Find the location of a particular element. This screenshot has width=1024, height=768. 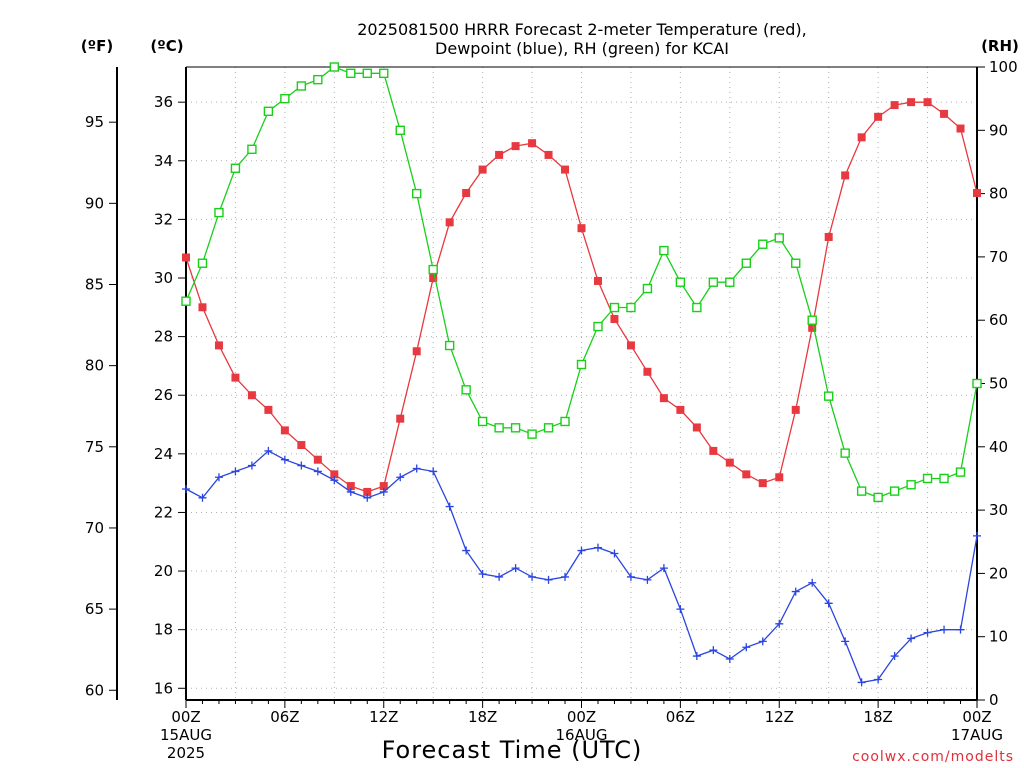

fahrenheit-tick-label: 90 is located at coordinates (94, 203).